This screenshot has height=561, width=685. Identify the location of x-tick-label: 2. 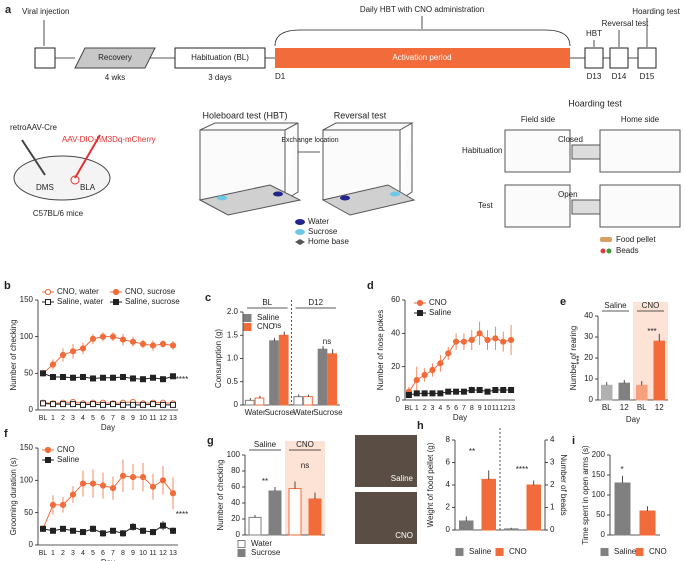
(63, 553).